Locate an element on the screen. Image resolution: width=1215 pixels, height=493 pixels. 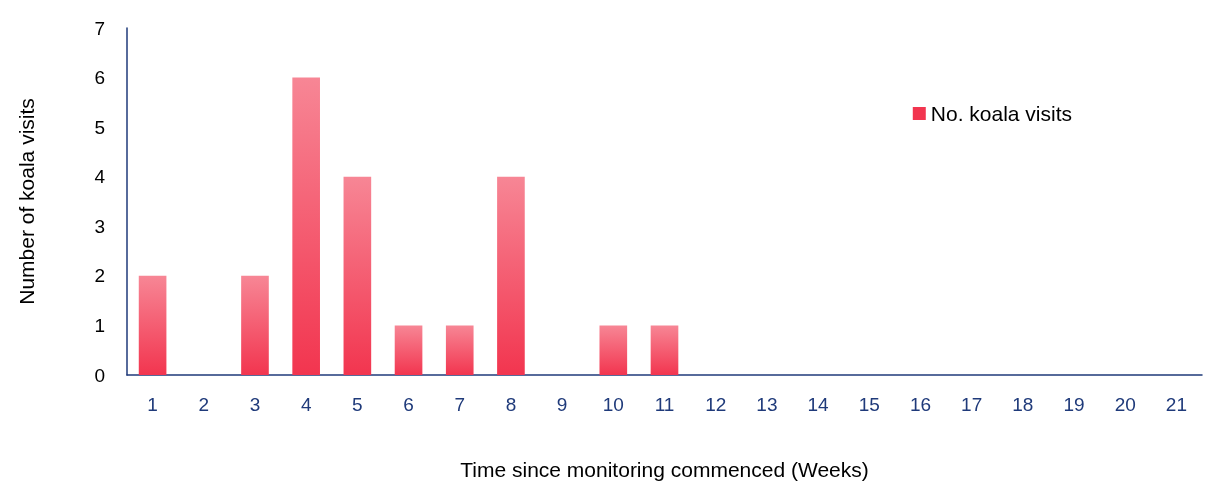
x-tick-label: 6 is located at coordinates (408, 404).